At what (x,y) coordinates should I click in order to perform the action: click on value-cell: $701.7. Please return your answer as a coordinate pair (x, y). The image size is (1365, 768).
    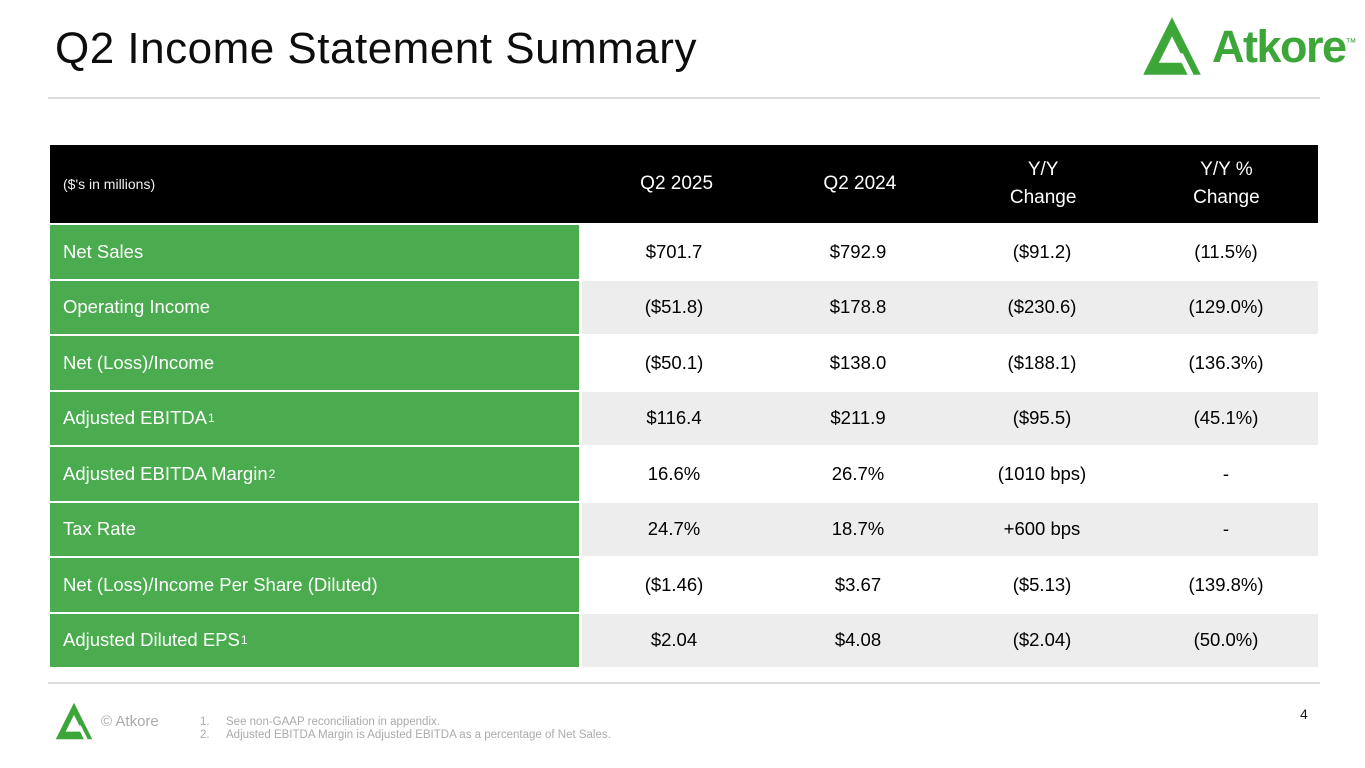
    Looking at the image, I should click on (674, 252).